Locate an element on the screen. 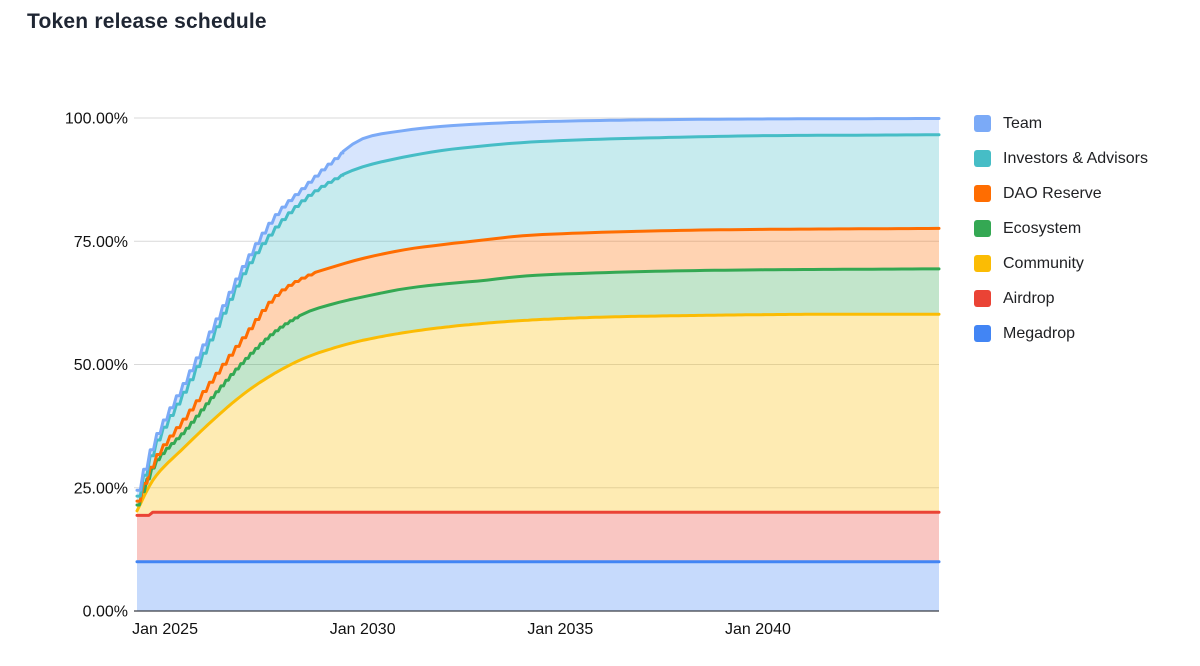 The image size is (1200, 666). legend-item-ecosystem: Ecosystem is located at coordinates (1061, 228).